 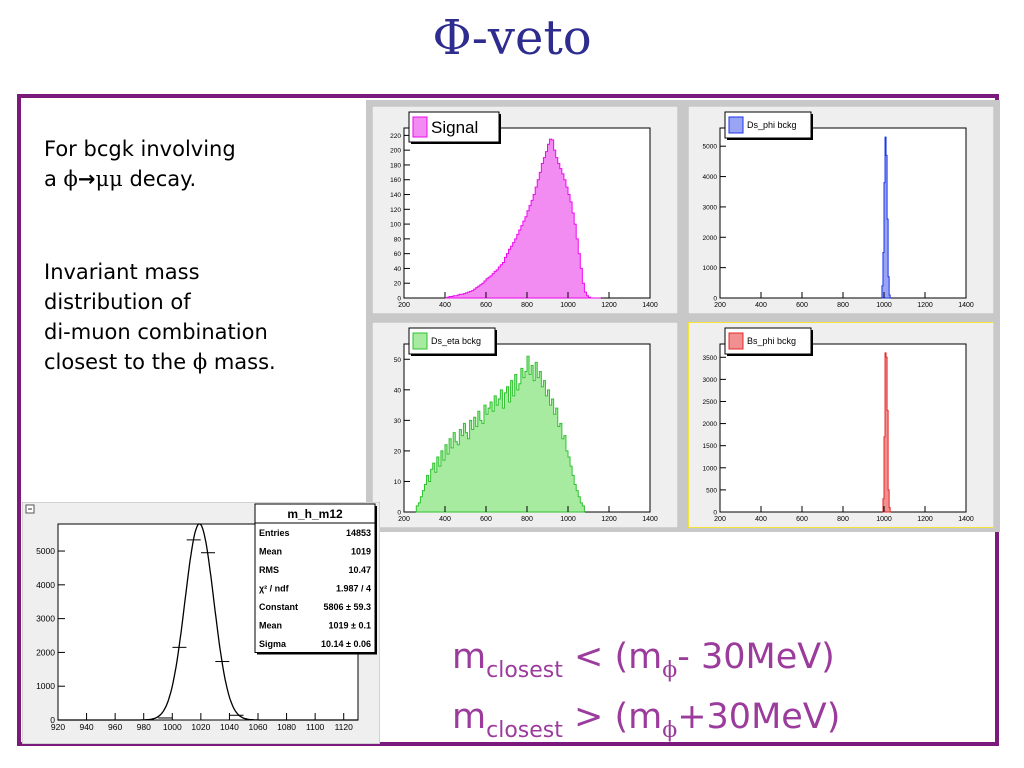 I want to click on stats-row-value: 10.14 ± 0.06, so click(x=346, y=644).